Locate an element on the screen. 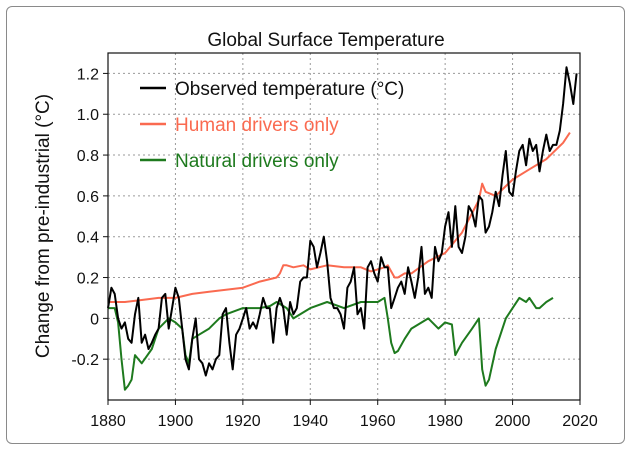 This screenshot has height=452, width=633. y-tick-label: 0.2 is located at coordinates (88, 279).